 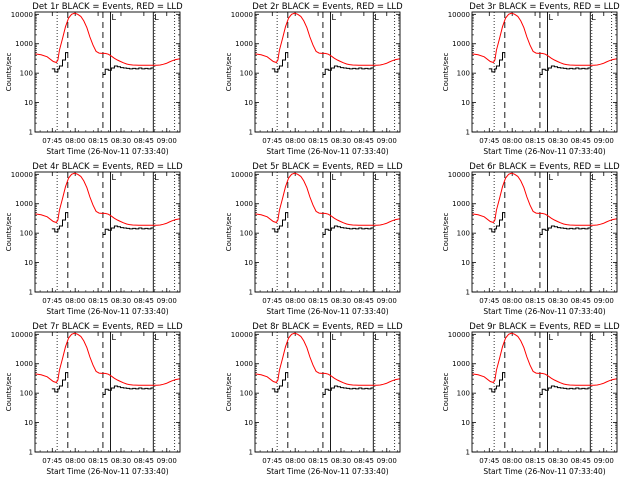 I want to click on panel-title: Det 8r BLACK = Events, RED = LLD, so click(x=327, y=327).